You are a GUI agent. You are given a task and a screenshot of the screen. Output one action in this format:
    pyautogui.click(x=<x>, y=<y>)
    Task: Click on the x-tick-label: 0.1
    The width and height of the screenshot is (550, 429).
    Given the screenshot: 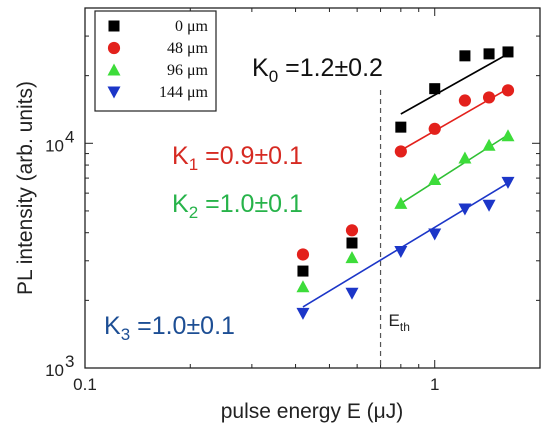 What is the action you would take?
    pyautogui.click(x=85, y=384)
    